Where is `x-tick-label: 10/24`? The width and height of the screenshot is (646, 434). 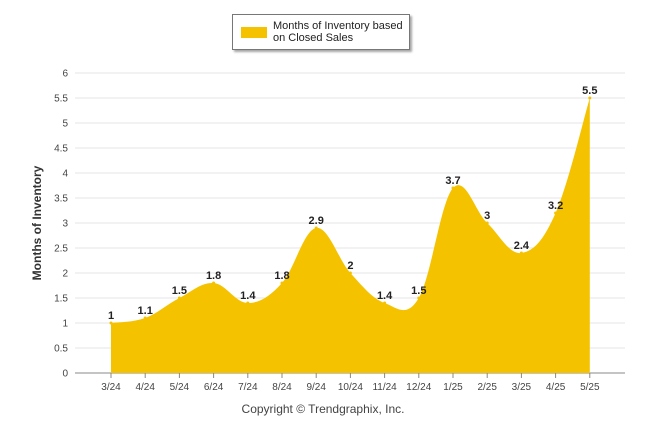
x-tick-label: 10/24 is located at coordinates (350, 387).